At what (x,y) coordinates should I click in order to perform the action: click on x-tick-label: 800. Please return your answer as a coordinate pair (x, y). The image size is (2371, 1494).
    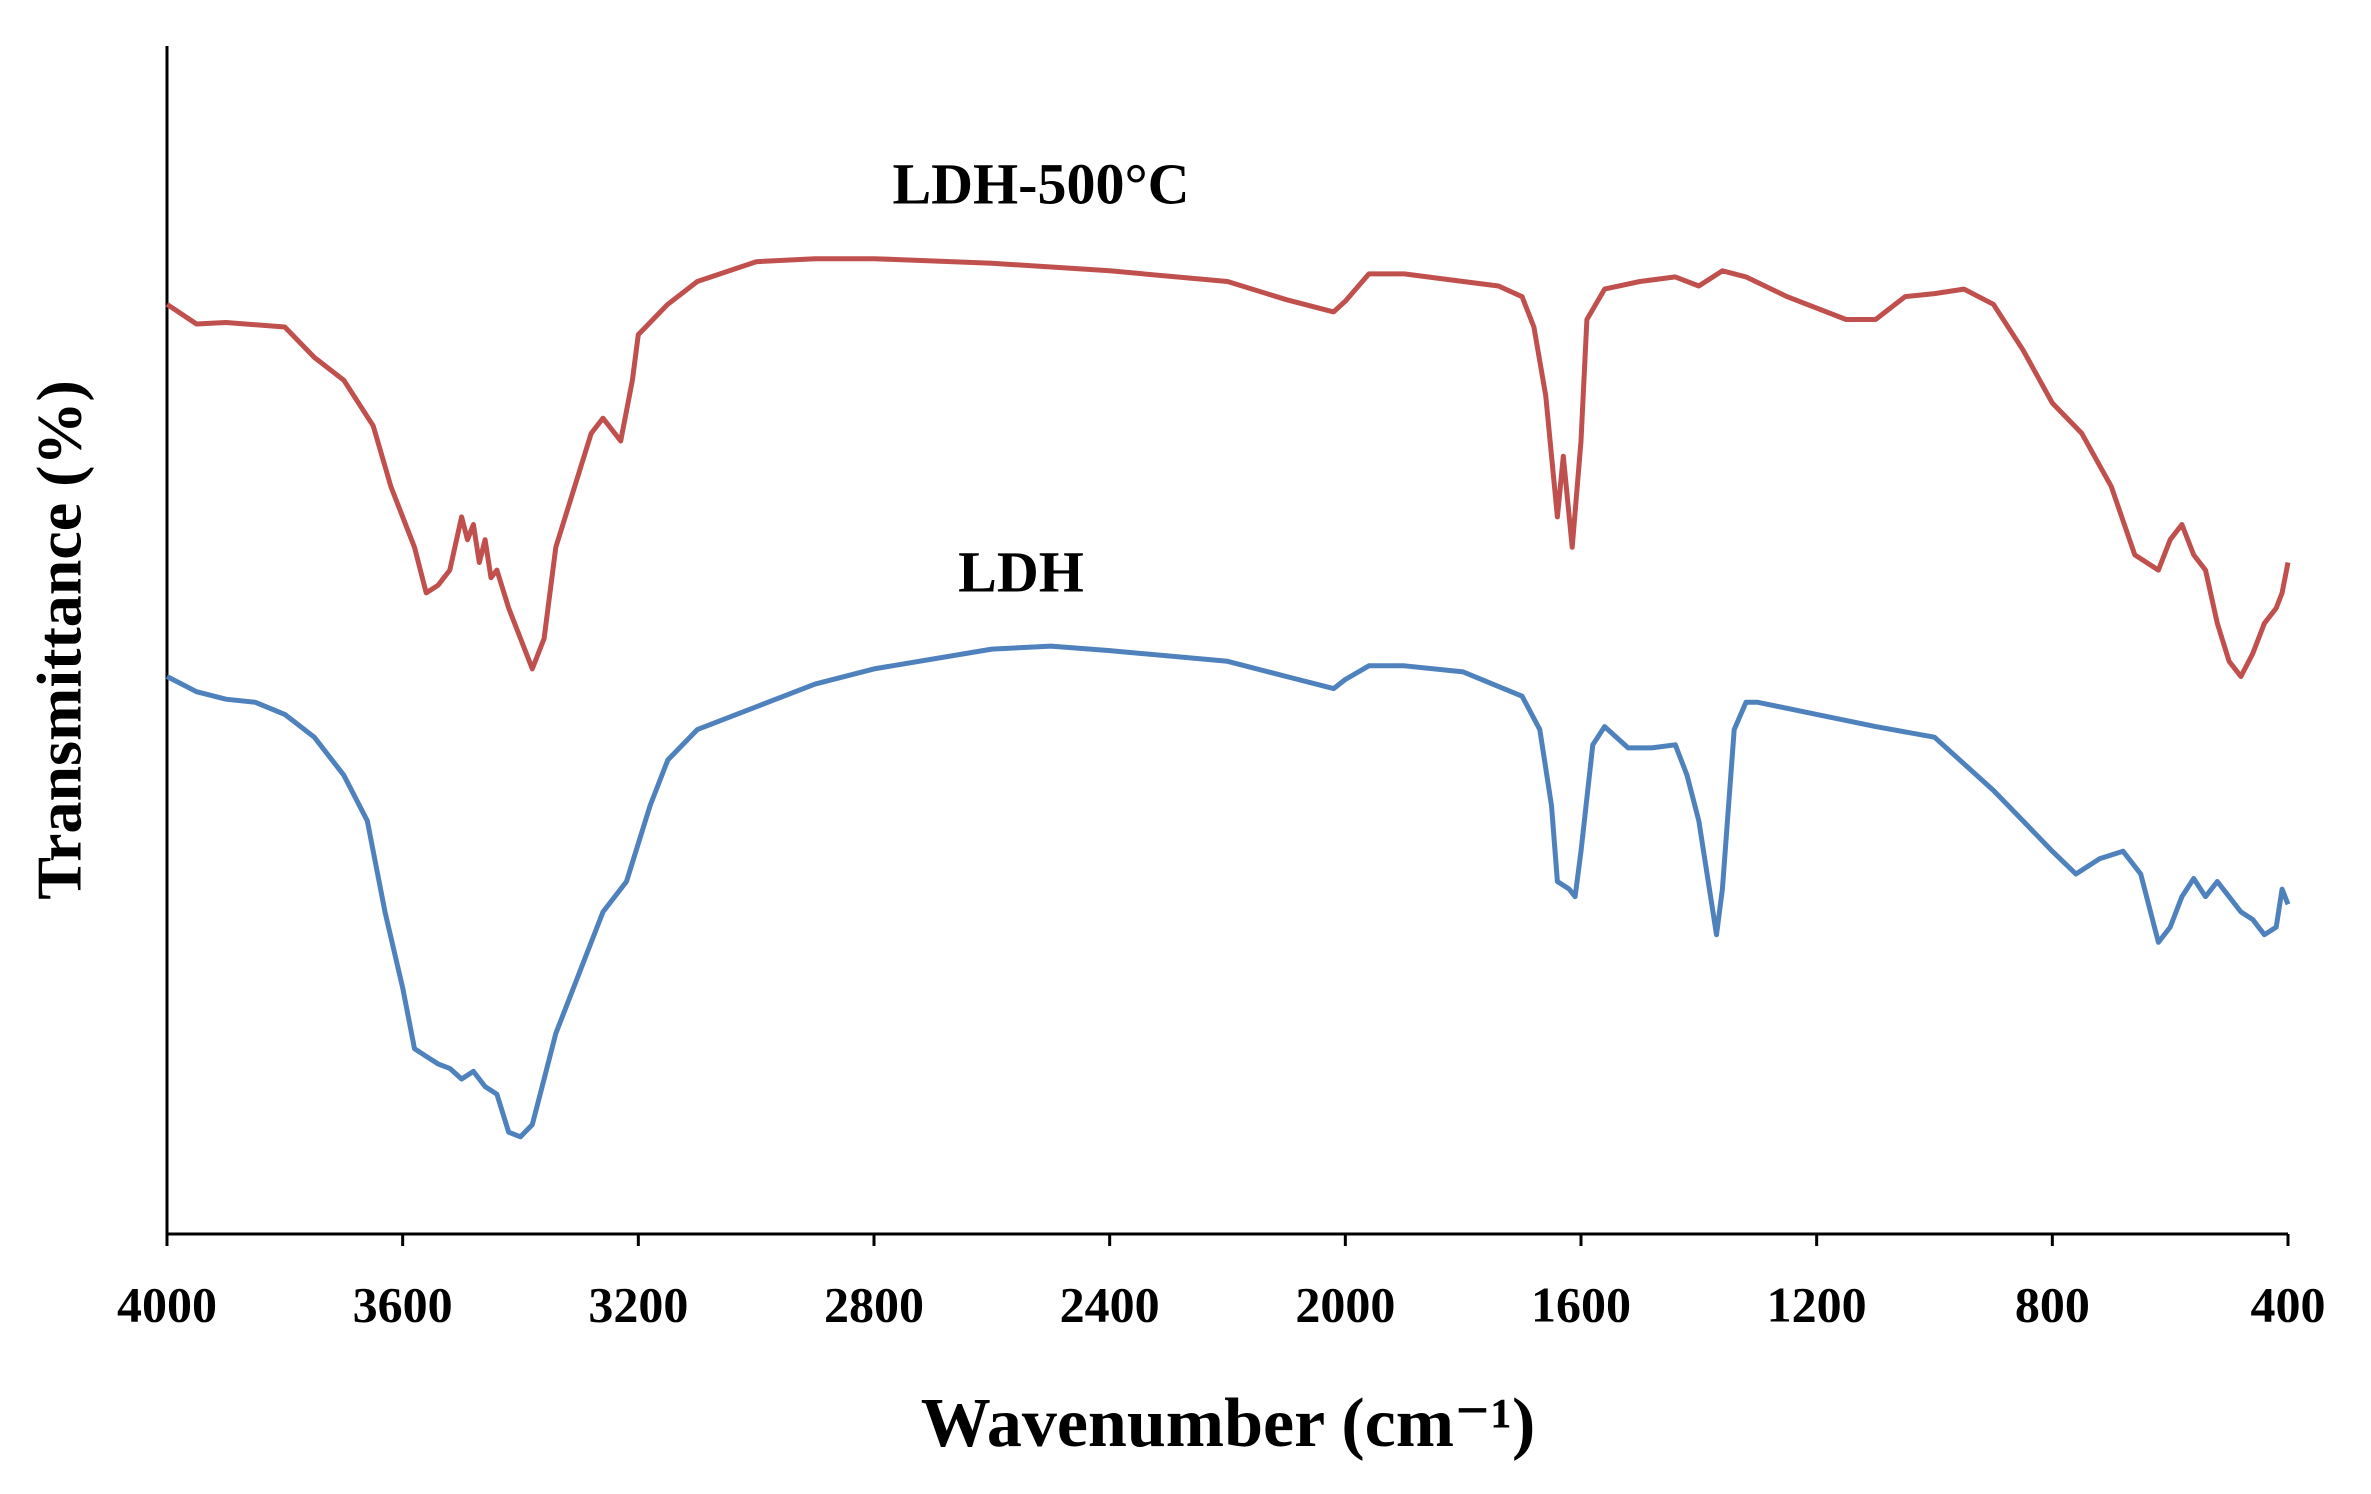
    Looking at the image, I should click on (2052, 1304).